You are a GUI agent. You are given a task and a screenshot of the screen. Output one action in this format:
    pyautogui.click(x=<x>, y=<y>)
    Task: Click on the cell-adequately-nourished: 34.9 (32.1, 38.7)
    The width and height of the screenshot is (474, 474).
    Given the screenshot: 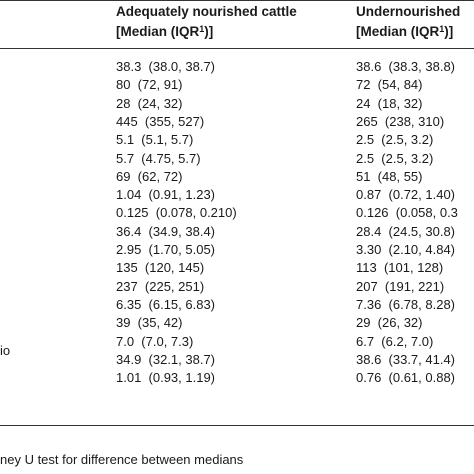 What is the action you would take?
    pyautogui.click(x=166, y=359)
    